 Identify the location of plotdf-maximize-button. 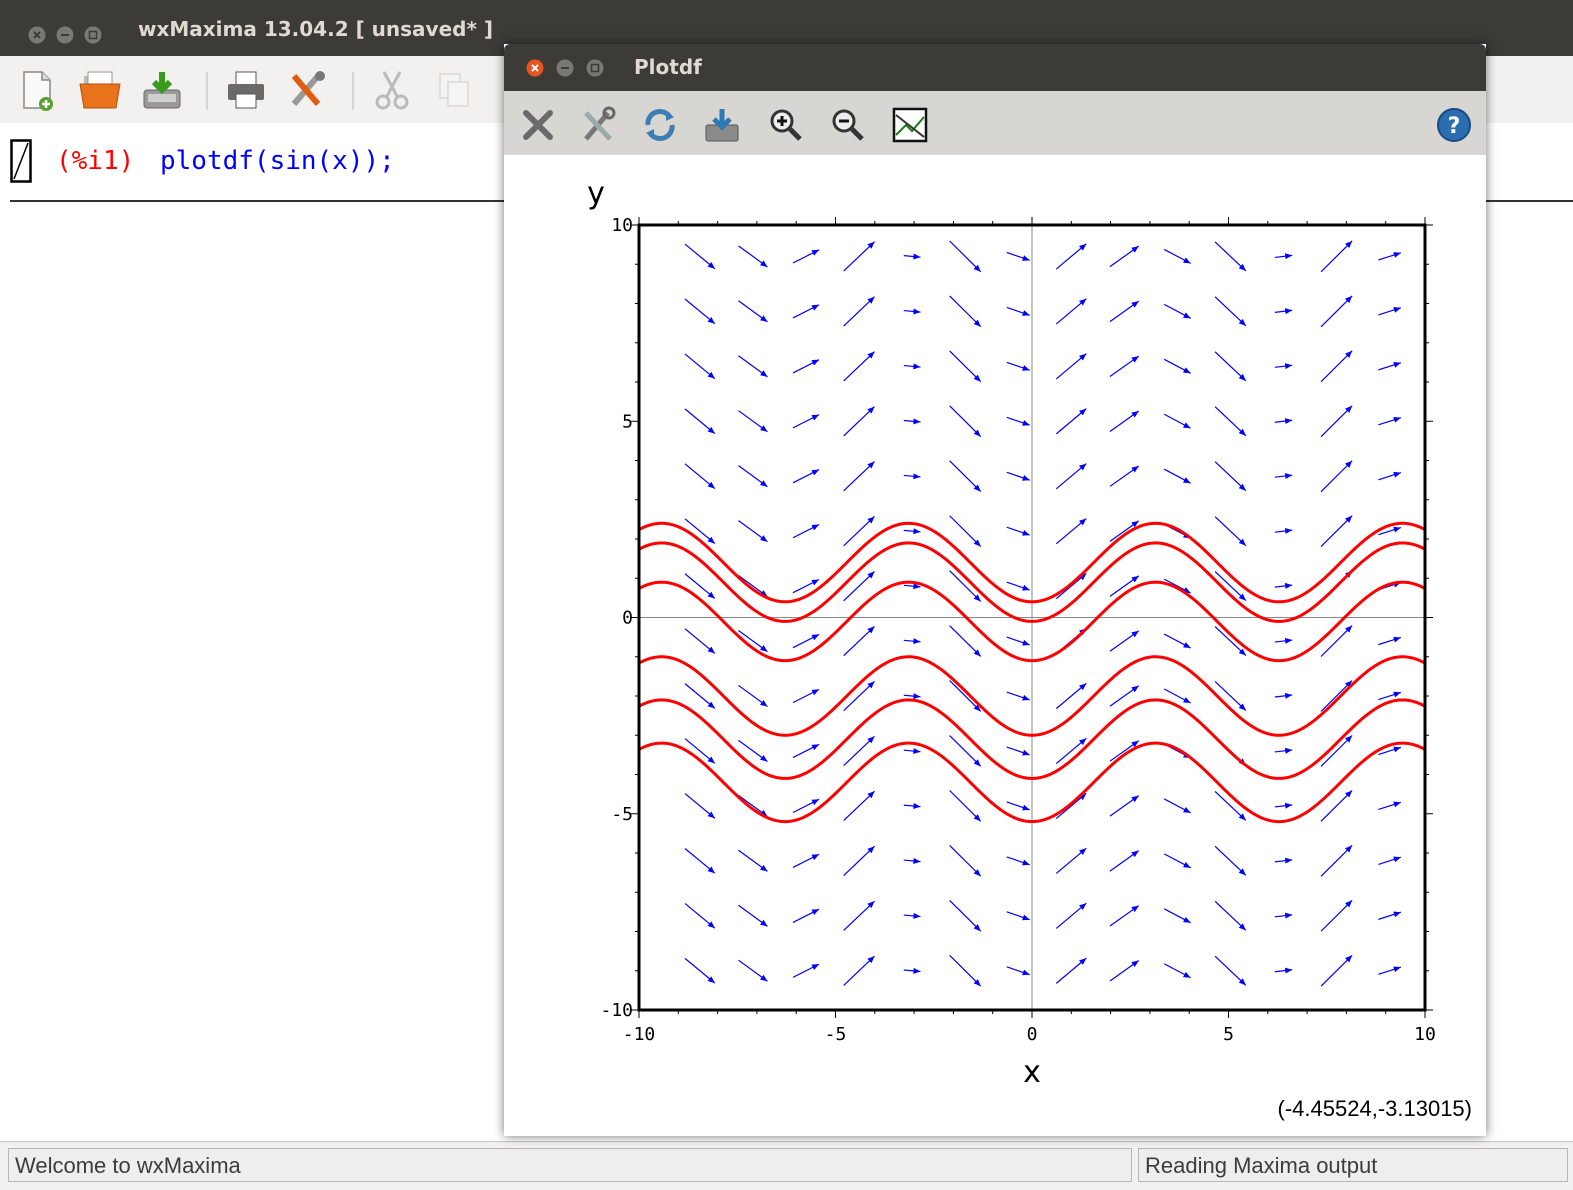
(595, 68).